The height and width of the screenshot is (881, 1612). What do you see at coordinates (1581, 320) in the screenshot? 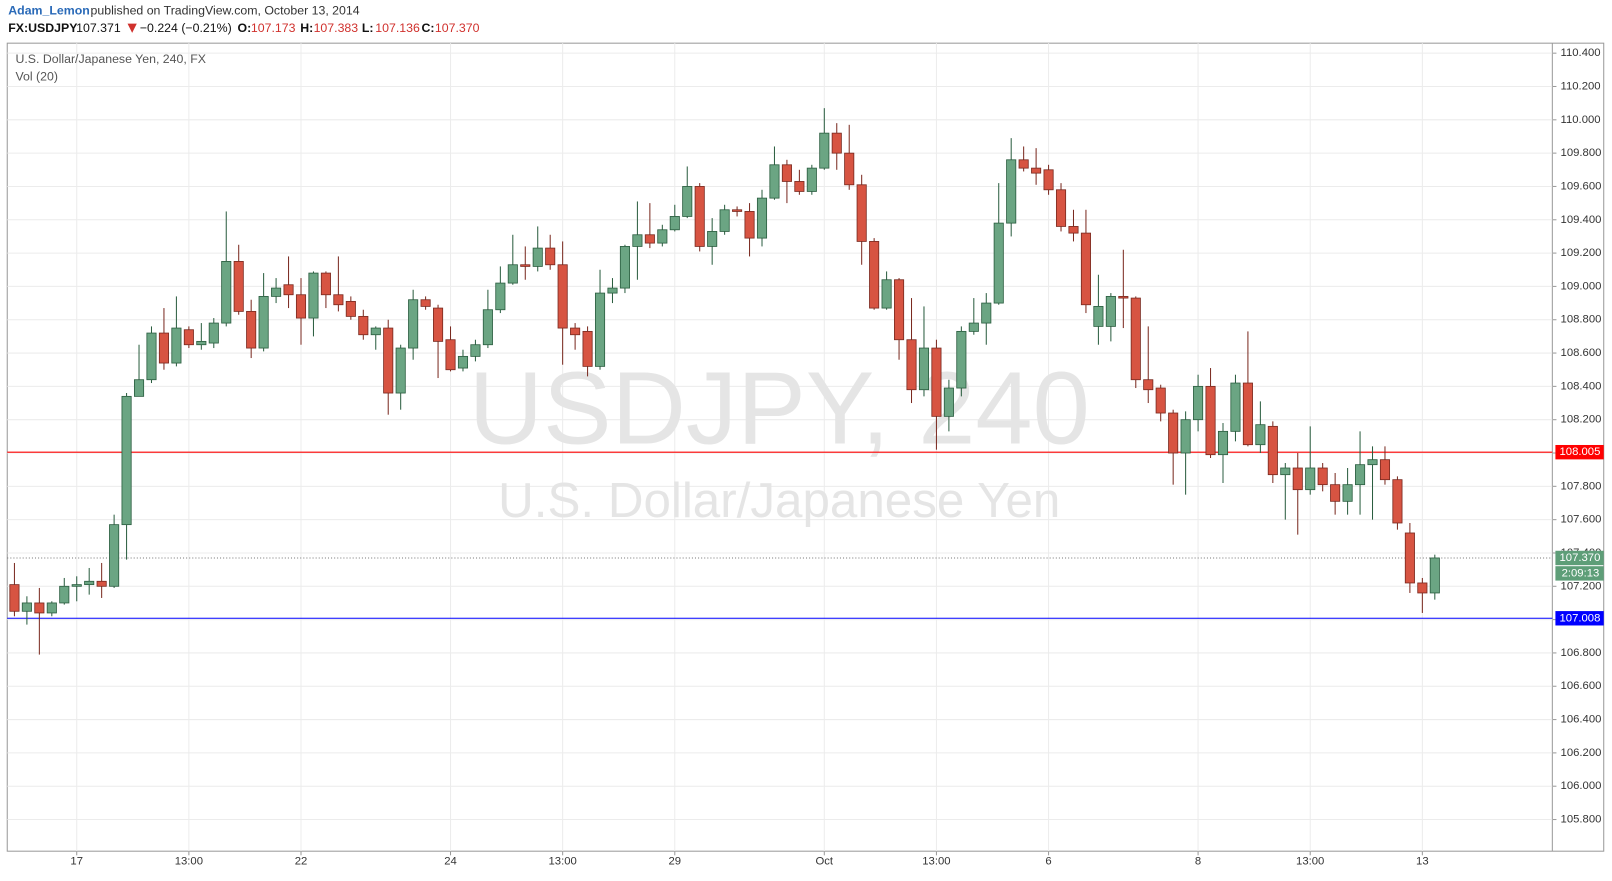
I see `y-tick-label: 108.800` at bounding box center [1581, 320].